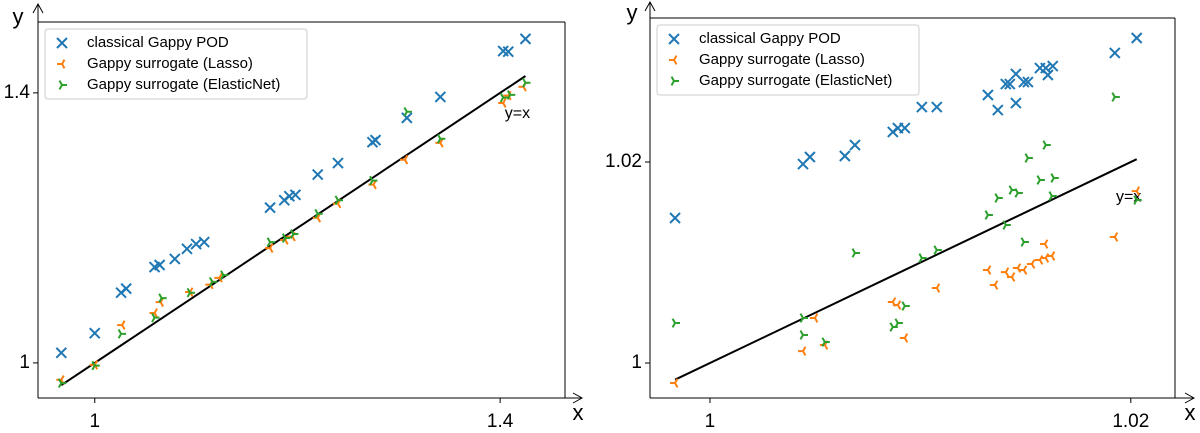 The height and width of the screenshot is (433, 1200). What do you see at coordinates (517, 113) in the screenshot?
I see `annotation: y=x` at bounding box center [517, 113].